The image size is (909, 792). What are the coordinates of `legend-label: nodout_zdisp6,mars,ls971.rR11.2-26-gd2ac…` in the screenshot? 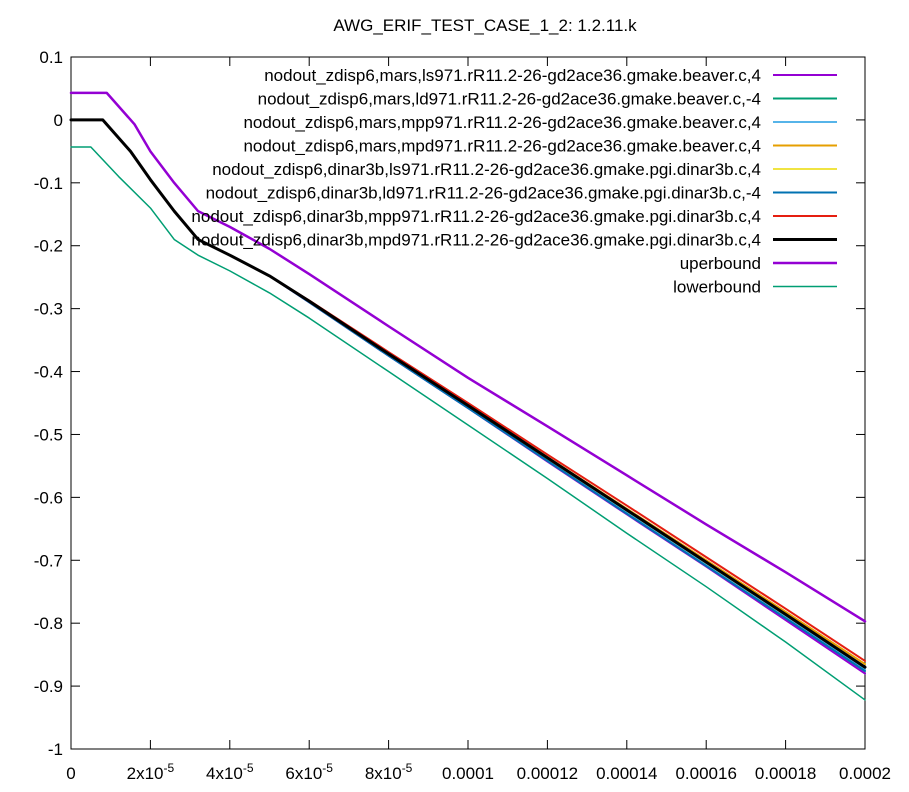 It's located at (512, 75).